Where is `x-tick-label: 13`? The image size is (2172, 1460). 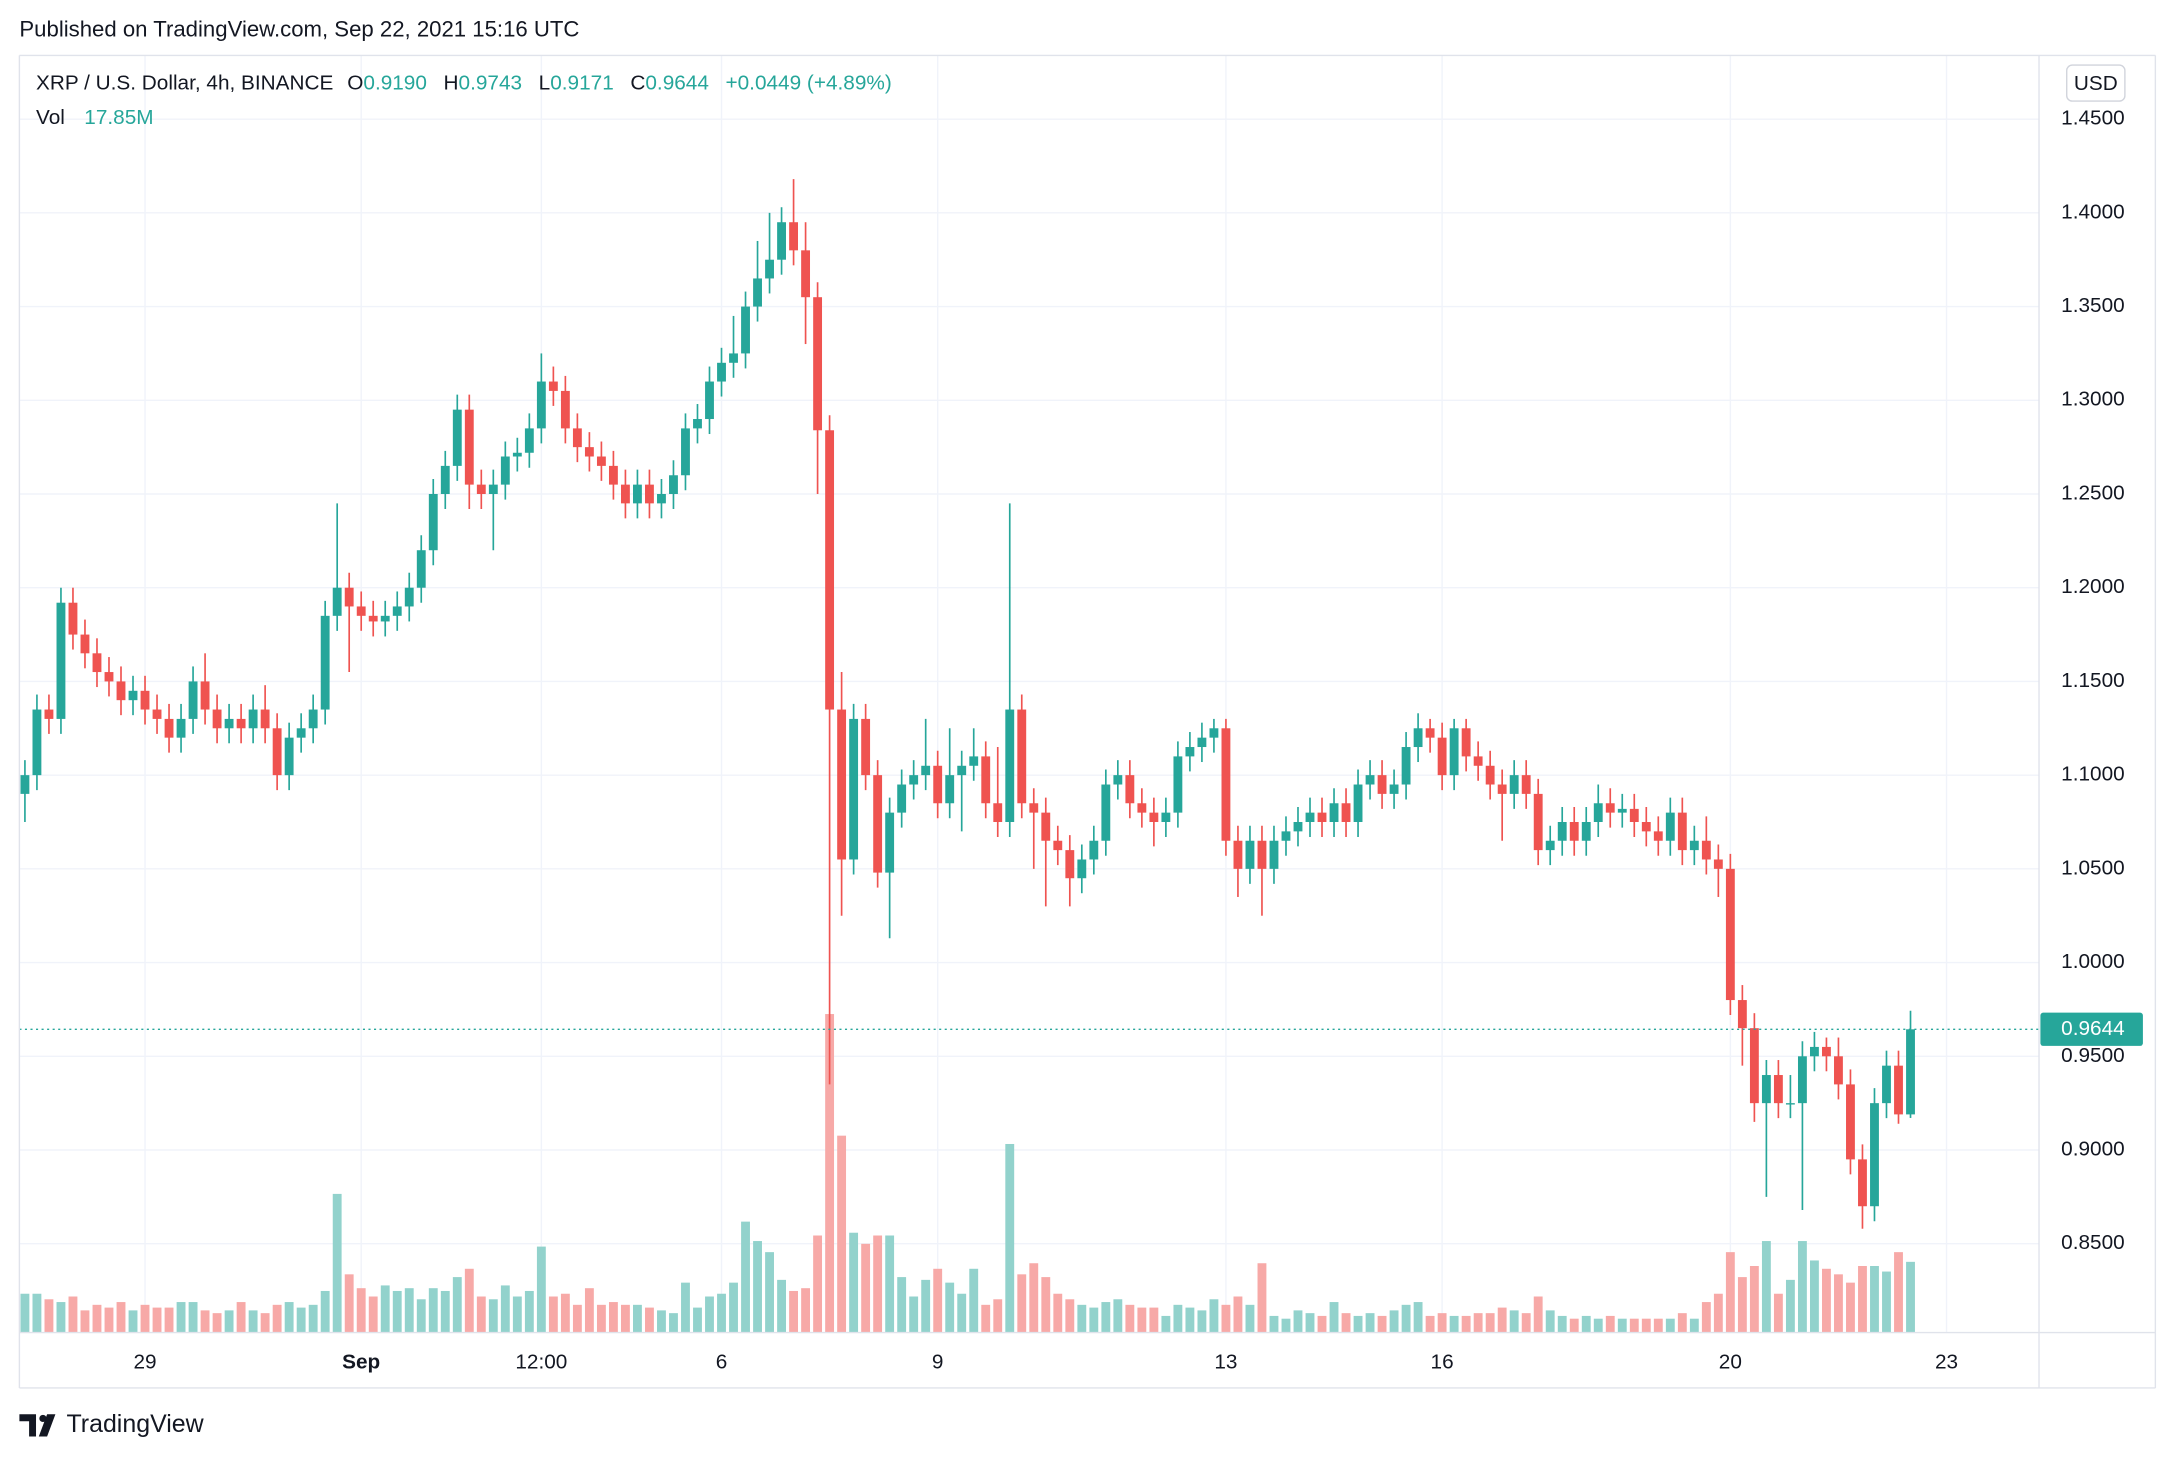 x-tick-label: 13 is located at coordinates (1225, 1362).